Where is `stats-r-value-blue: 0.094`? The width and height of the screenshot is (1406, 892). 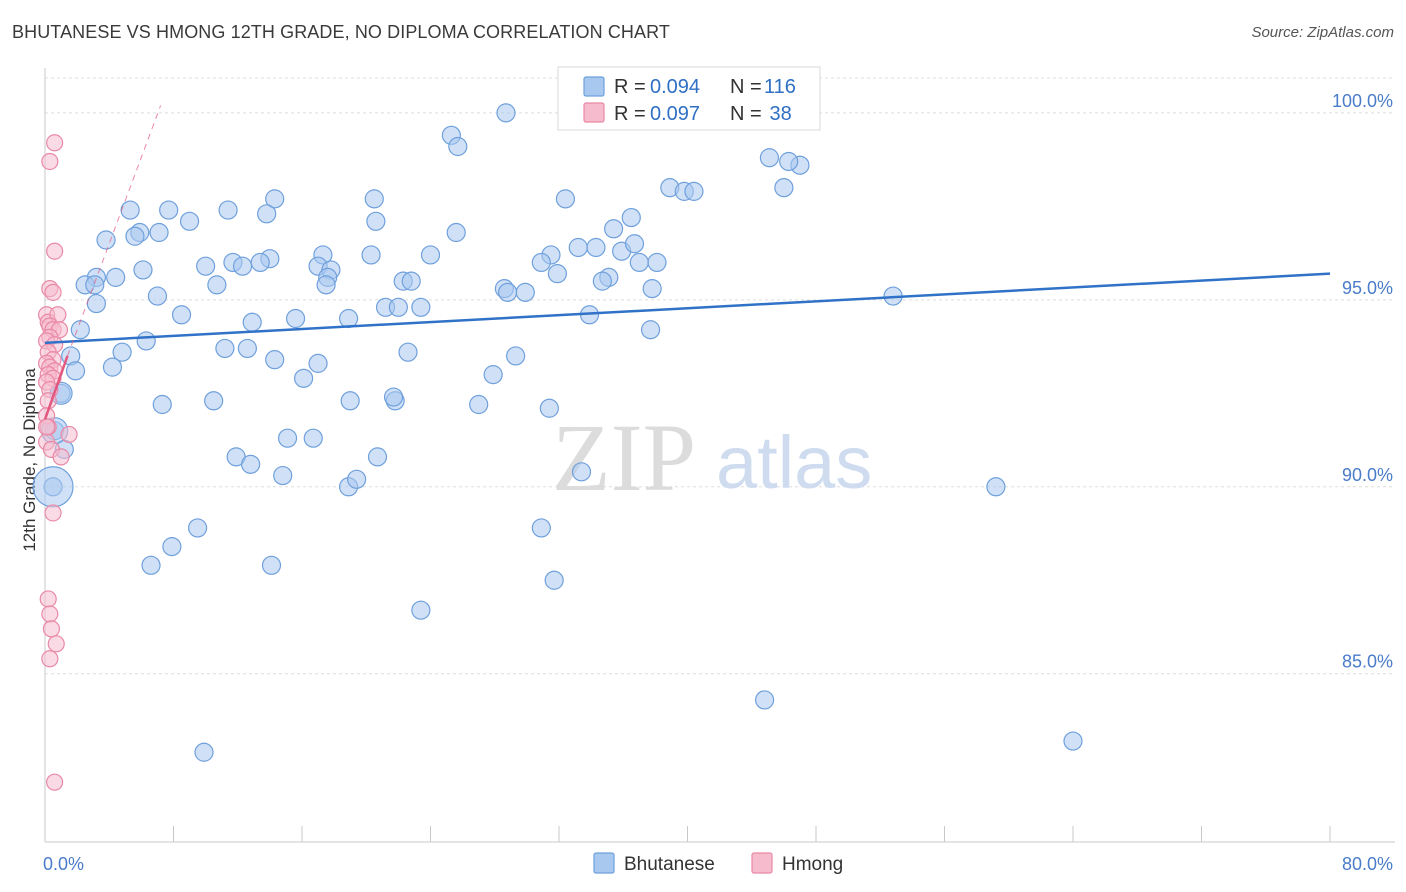
stats-r-value-blue: 0.094 is located at coordinates (675, 87).